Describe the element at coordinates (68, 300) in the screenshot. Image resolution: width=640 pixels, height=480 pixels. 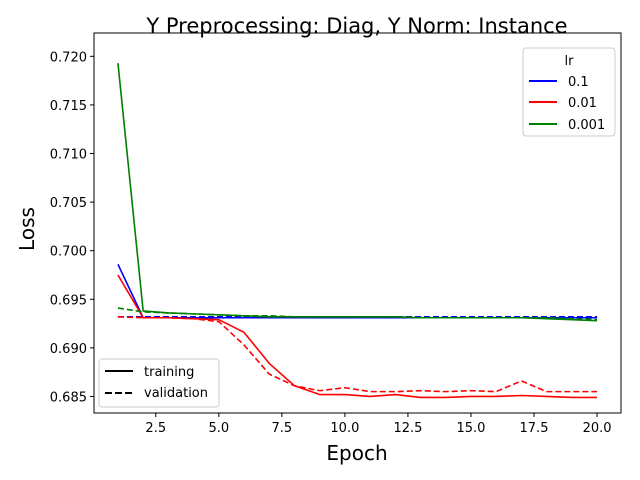
I see `y-tick-label: 0.695` at that location.